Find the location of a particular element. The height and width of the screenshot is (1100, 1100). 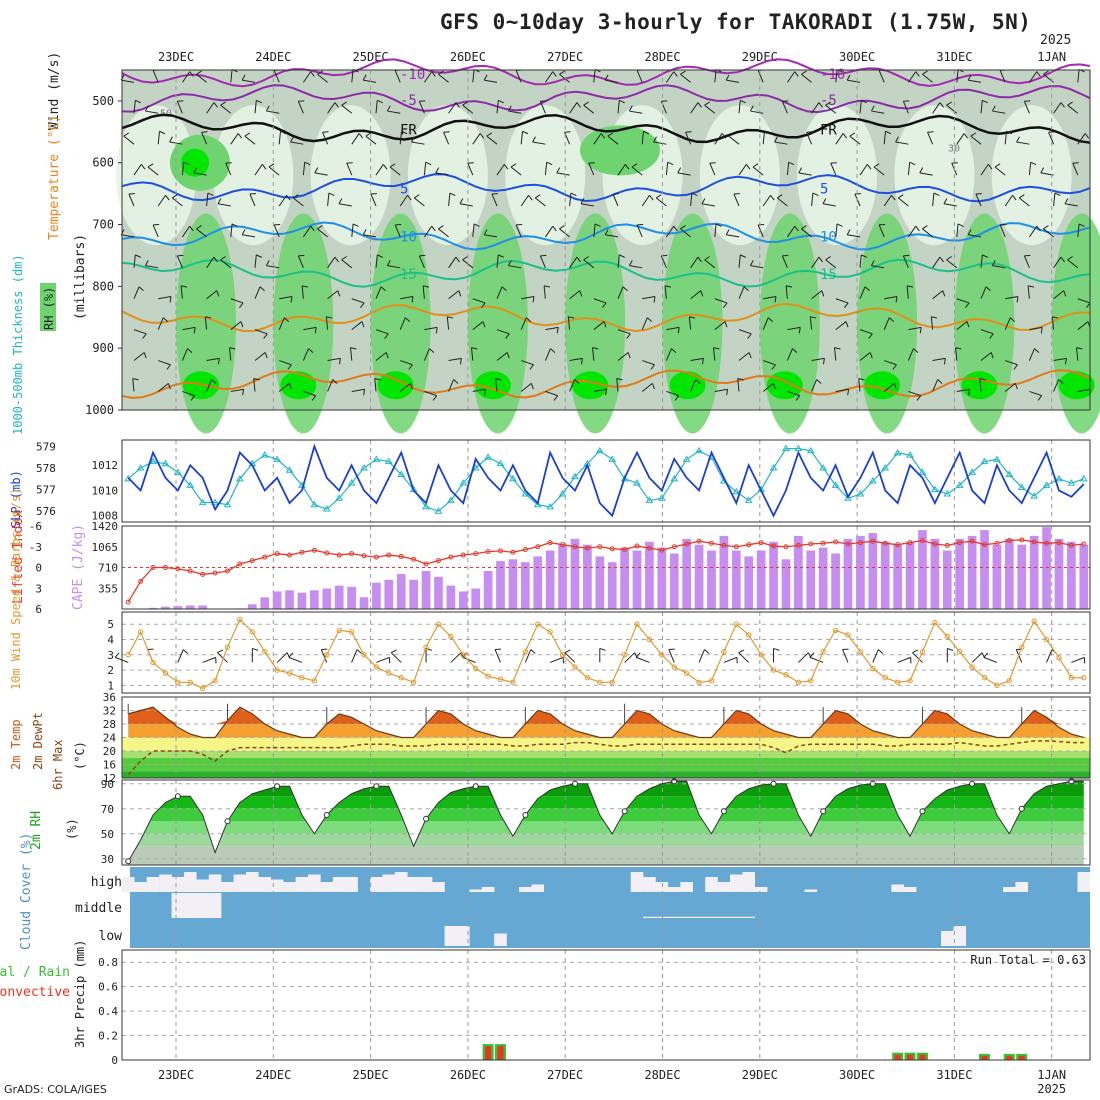

axis-label-precip: 3hr Precip (mm) is located at coordinates (80, 994).